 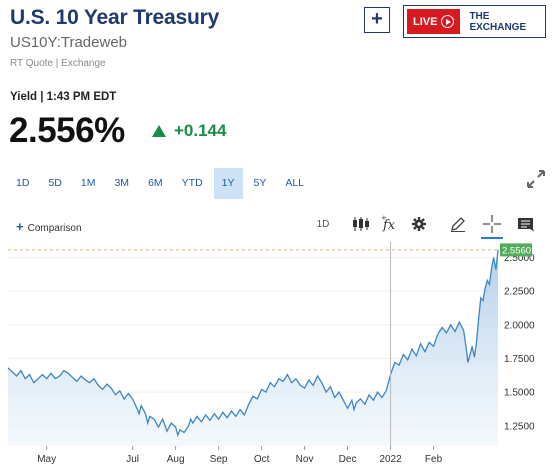 What do you see at coordinates (498, 21) in the screenshot?
I see `exchange-label: THE EXCHANGE` at bounding box center [498, 21].